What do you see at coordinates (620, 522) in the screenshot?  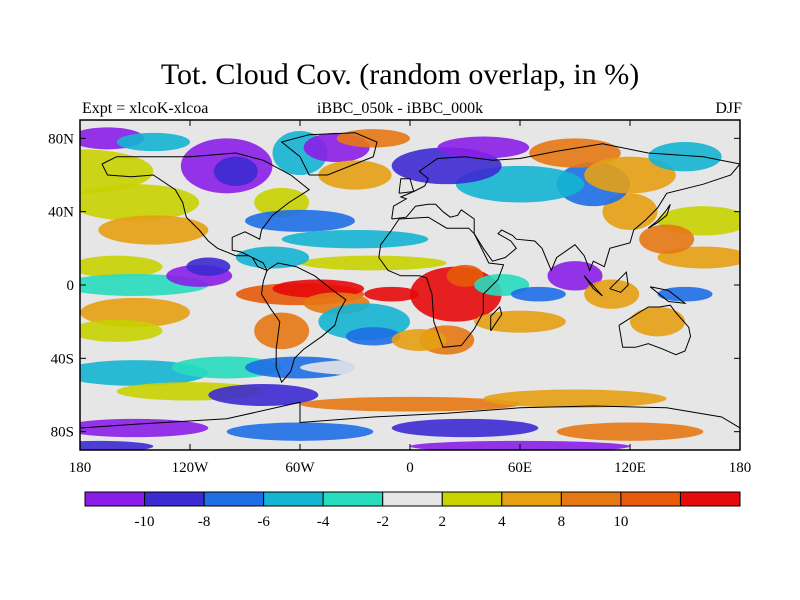 I see `colorbar-label: 10` at bounding box center [620, 522].